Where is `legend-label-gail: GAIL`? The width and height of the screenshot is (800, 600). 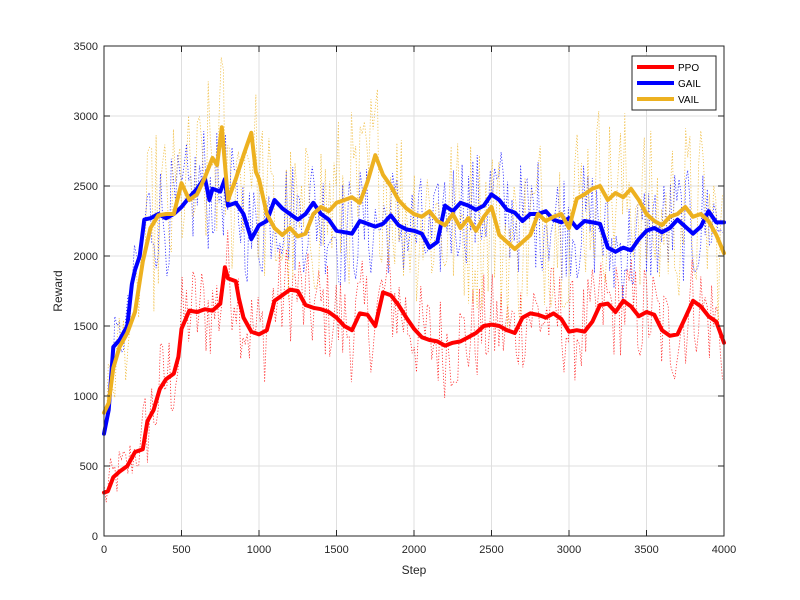
legend-label-gail: GAIL is located at coordinates (689, 84).